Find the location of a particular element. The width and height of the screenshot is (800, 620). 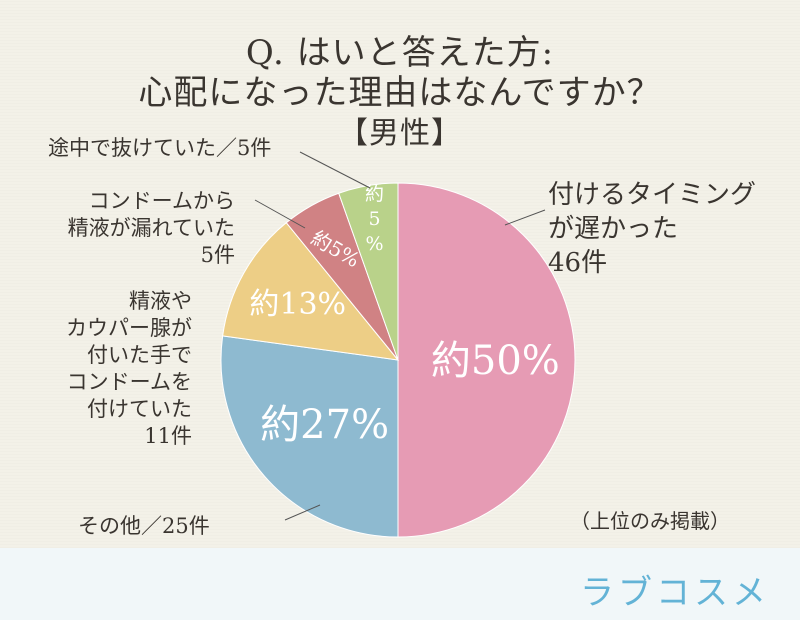

slice-fluid is located at coordinates (311, 291).